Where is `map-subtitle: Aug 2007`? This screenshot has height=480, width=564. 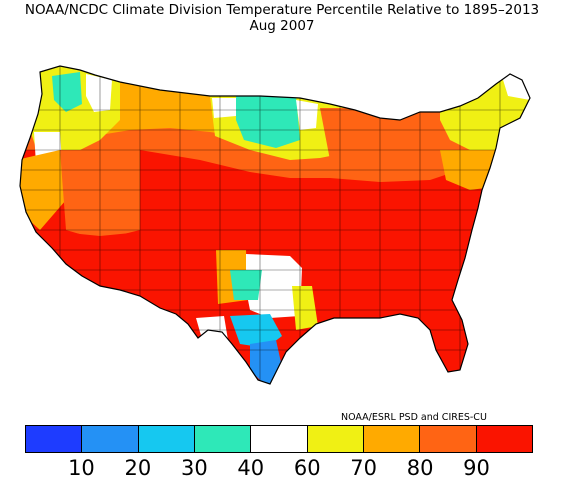
map-subtitle: Aug 2007 is located at coordinates (282, 26).